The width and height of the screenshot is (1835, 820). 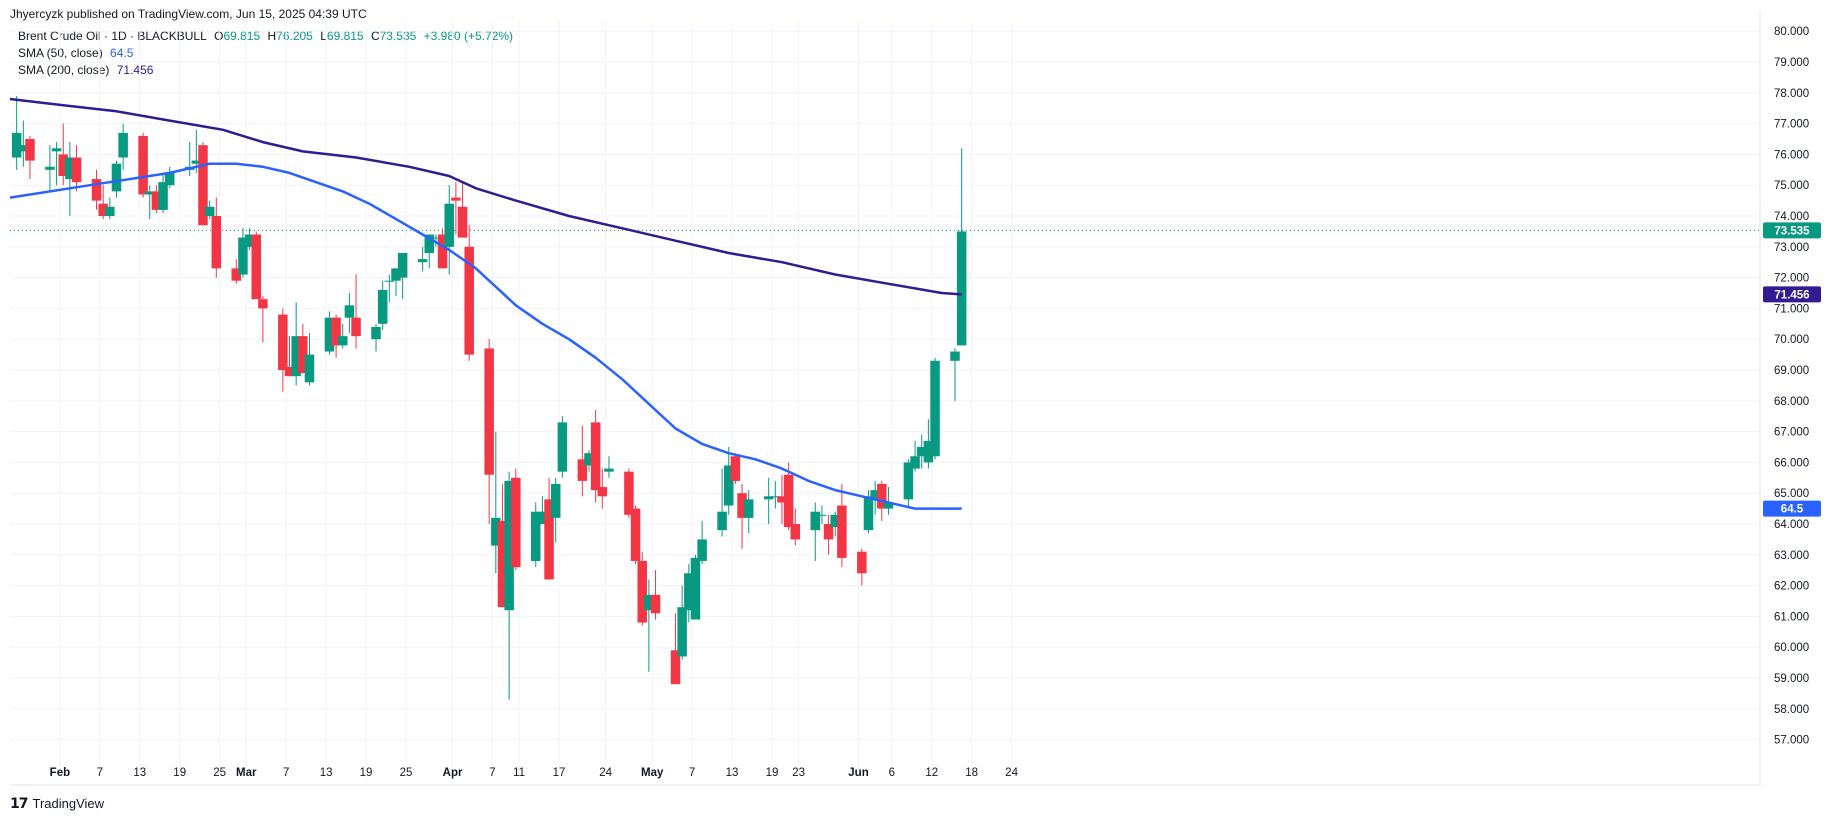 What do you see at coordinates (1792, 510) in the screenshot?
I see `sma50-price-tag: 64.5` at bounding box center [1792, 510].